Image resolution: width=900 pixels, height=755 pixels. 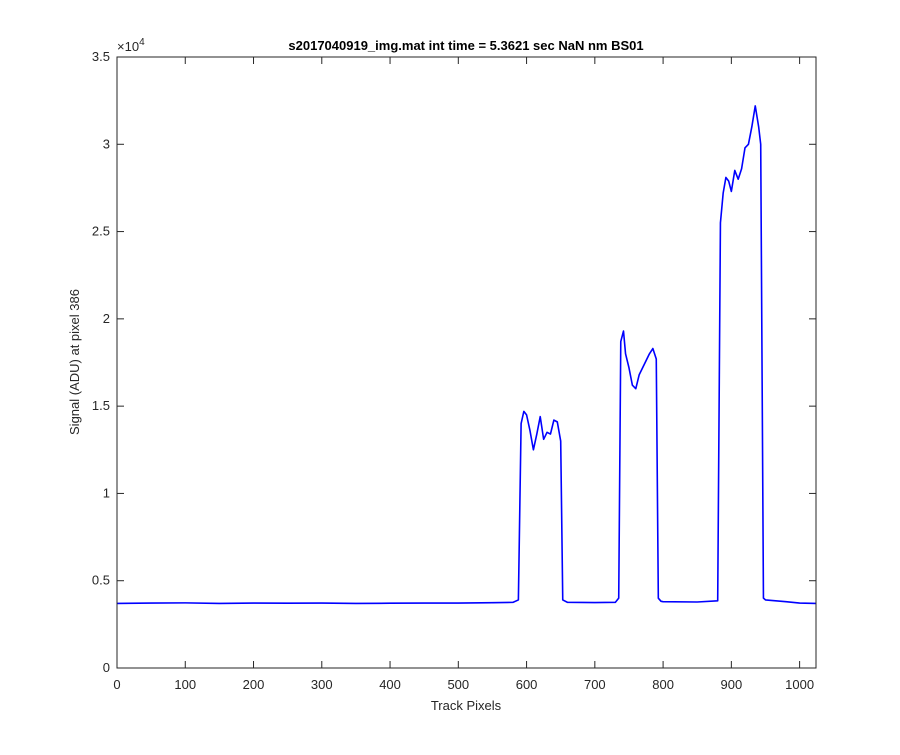 I want to click on x-tick-label: 1000, so click(x=799, y=684).